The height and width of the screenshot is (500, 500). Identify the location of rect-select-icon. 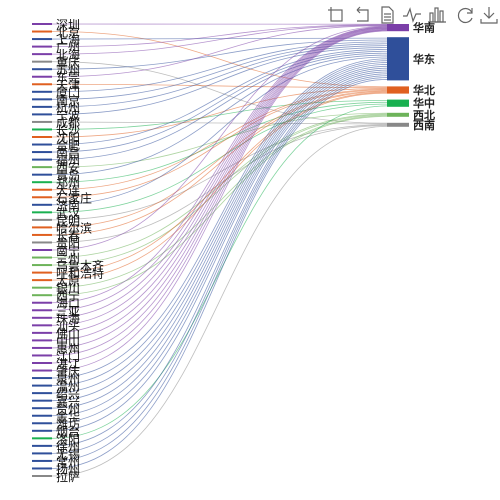
(337, 15).